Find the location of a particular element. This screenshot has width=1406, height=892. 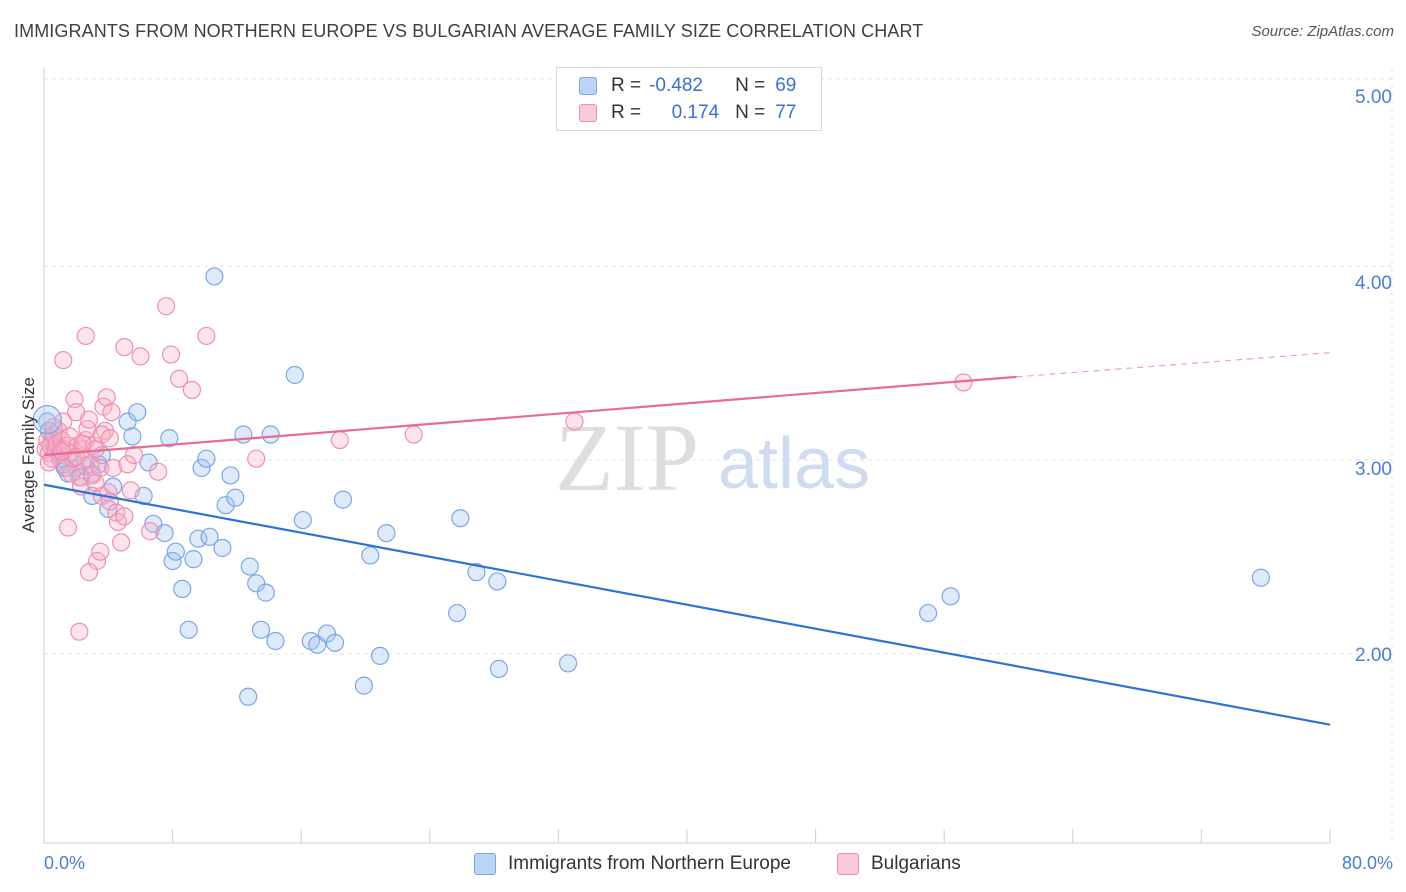

bottom-legend-swatch-blue is located at coordinates (485, 864).